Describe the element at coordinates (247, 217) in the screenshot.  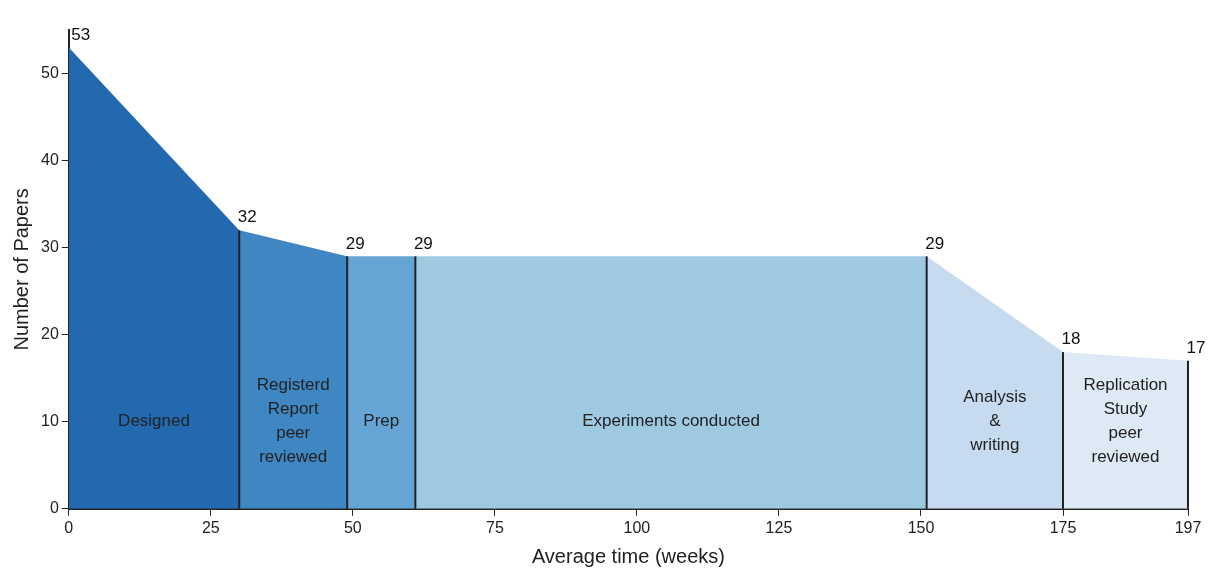
I see `data-label: 32` at that location.